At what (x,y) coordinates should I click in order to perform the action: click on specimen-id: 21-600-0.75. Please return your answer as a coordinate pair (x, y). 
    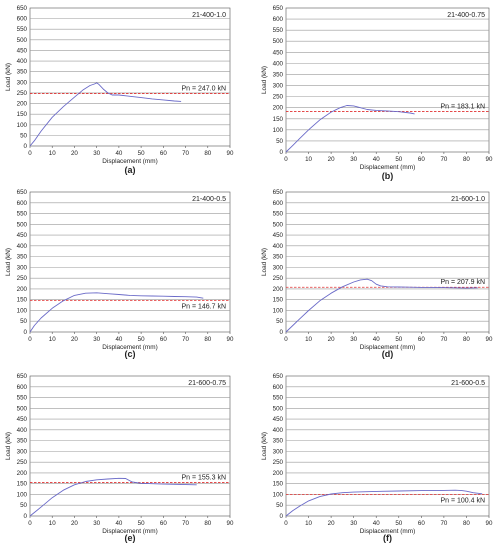
    Looking at the image, I should click on (207, 383).